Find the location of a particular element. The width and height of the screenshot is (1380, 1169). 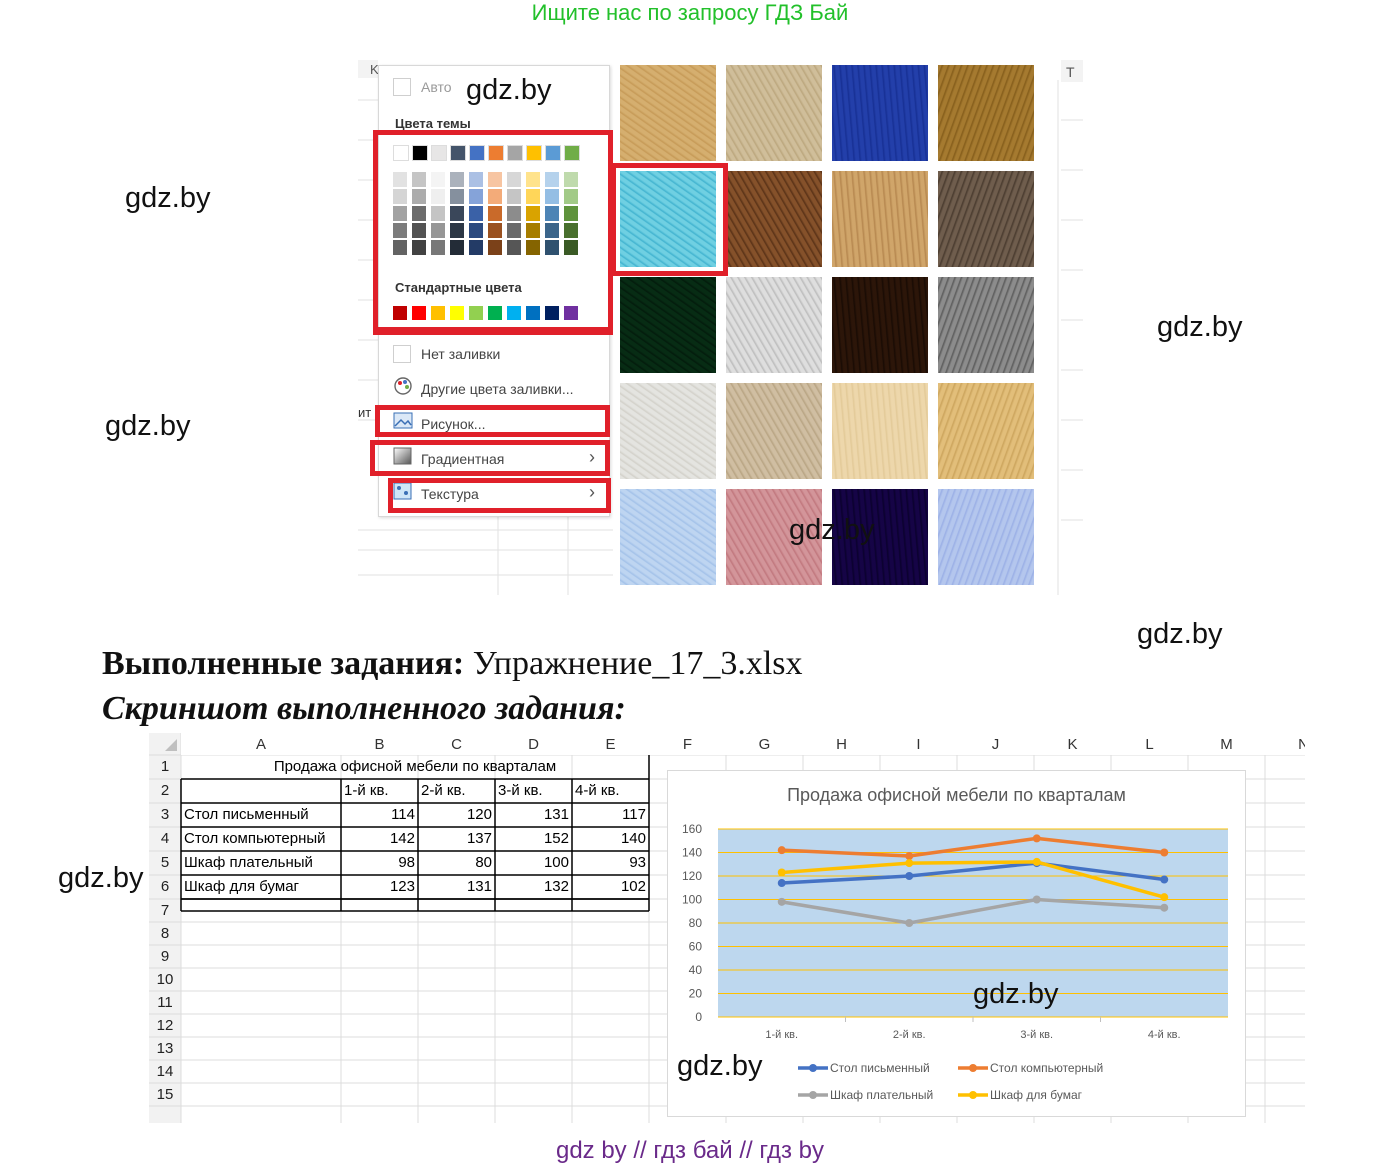

row-header: 14 is located at coordinates (165, 1071).